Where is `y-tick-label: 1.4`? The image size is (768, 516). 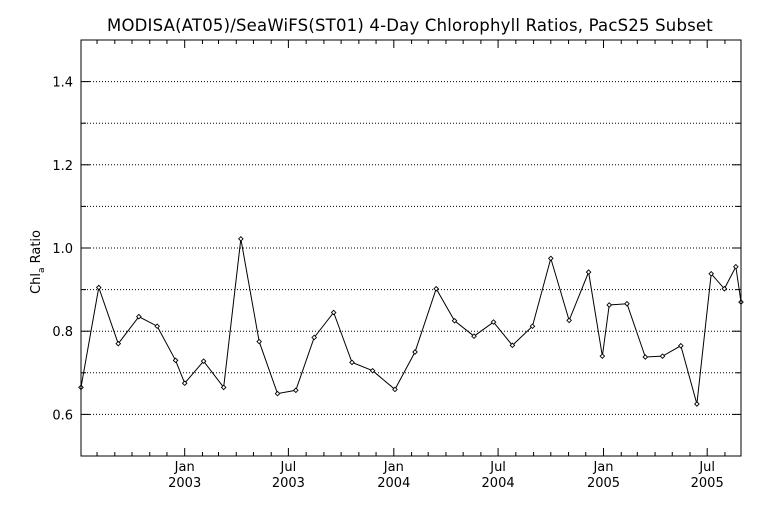
y-tick-label: 1.4 is located at coordinates (62, 83).